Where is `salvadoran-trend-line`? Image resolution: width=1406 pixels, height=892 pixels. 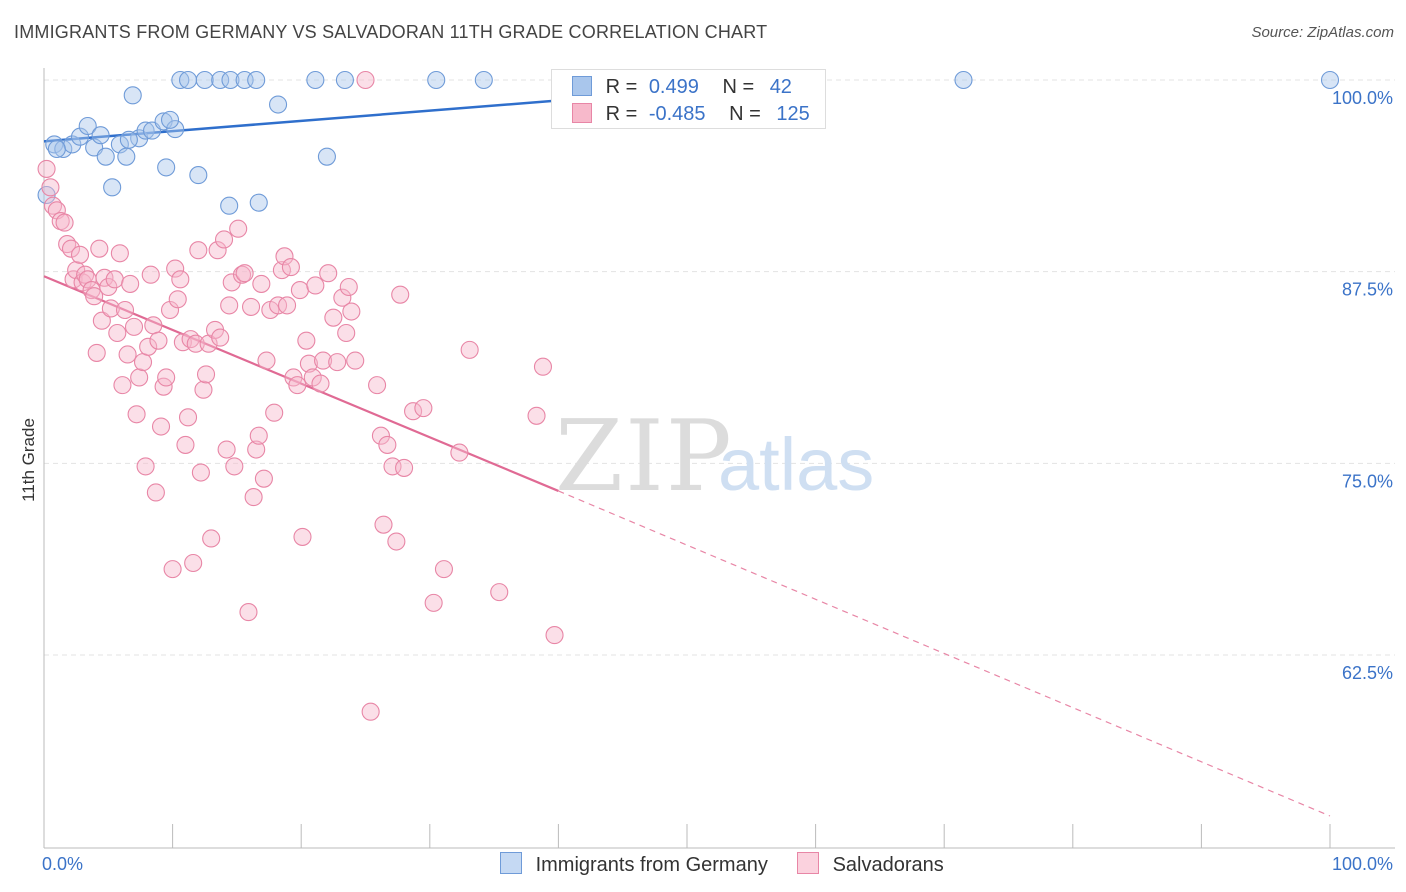 salvadoran-trend-line is located at coordinates (301, 383).